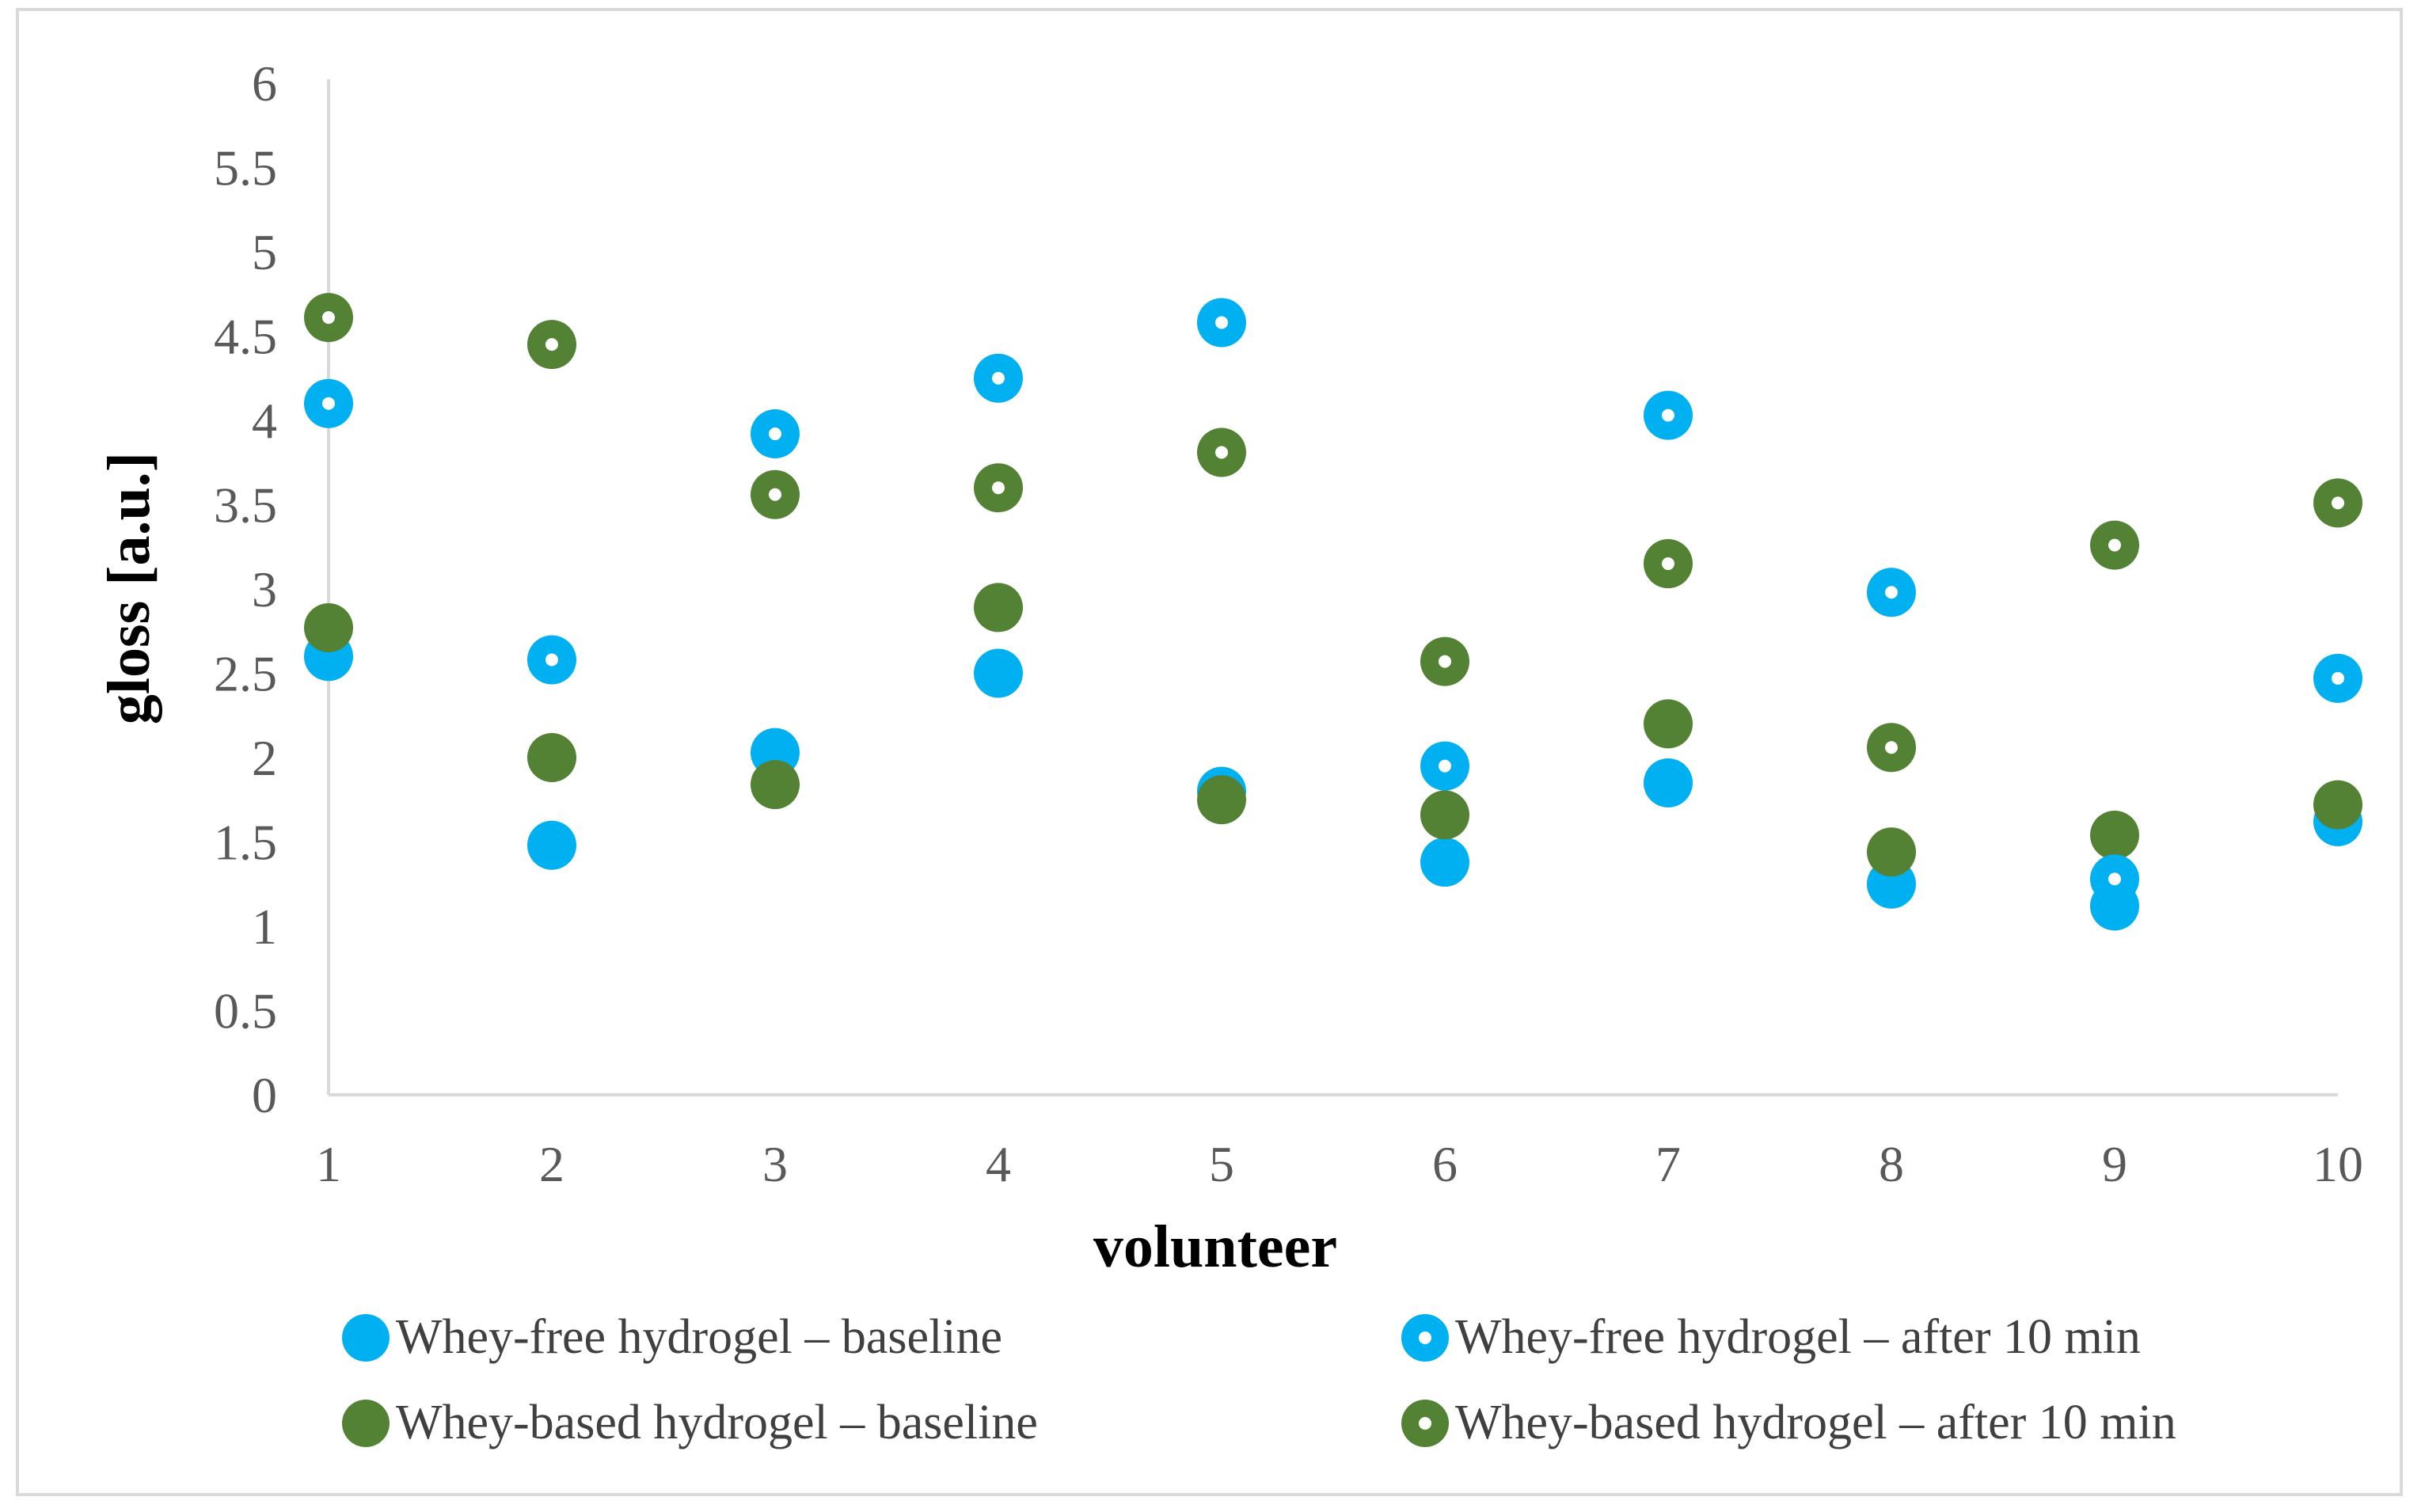  What do you see at coordinates (2338, 1164) in the screenshot?
I see `x-tick-label: 10` at bounding box center [2338, 1164].